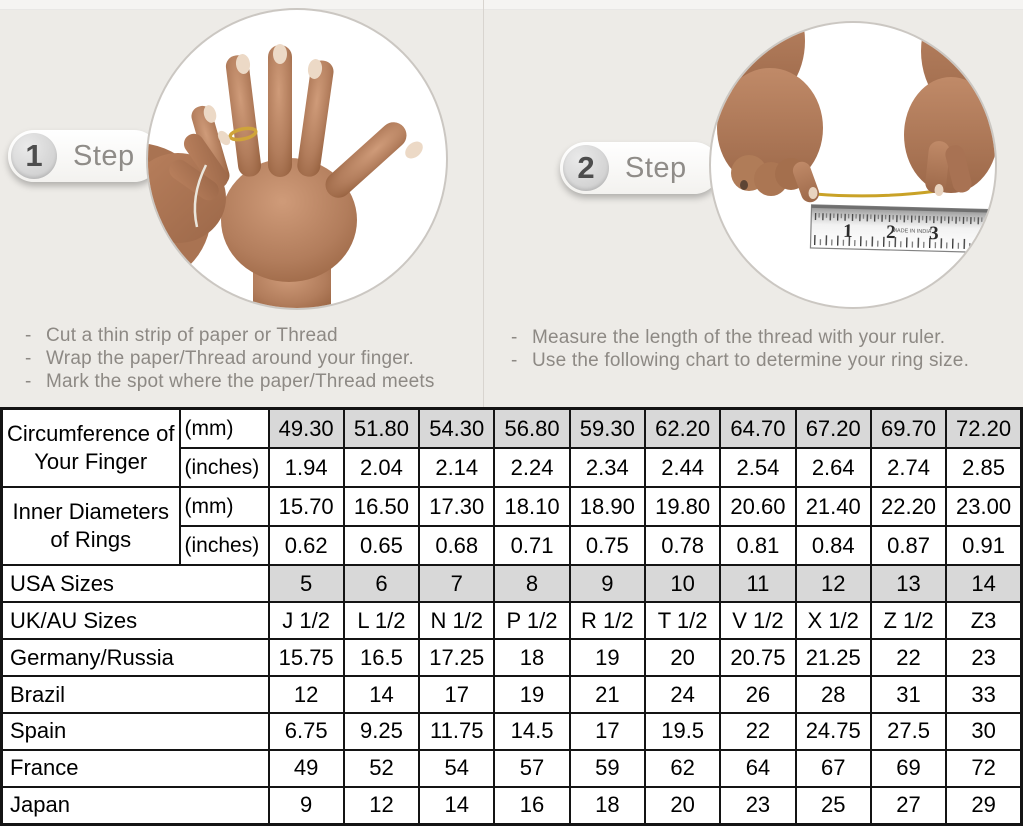 The height and width of the screenshot is (826, 1023). What do you see at coordinates (908, 694) in the screenshot?
I see `value-cell: 31` at bounding box center [908, 694].